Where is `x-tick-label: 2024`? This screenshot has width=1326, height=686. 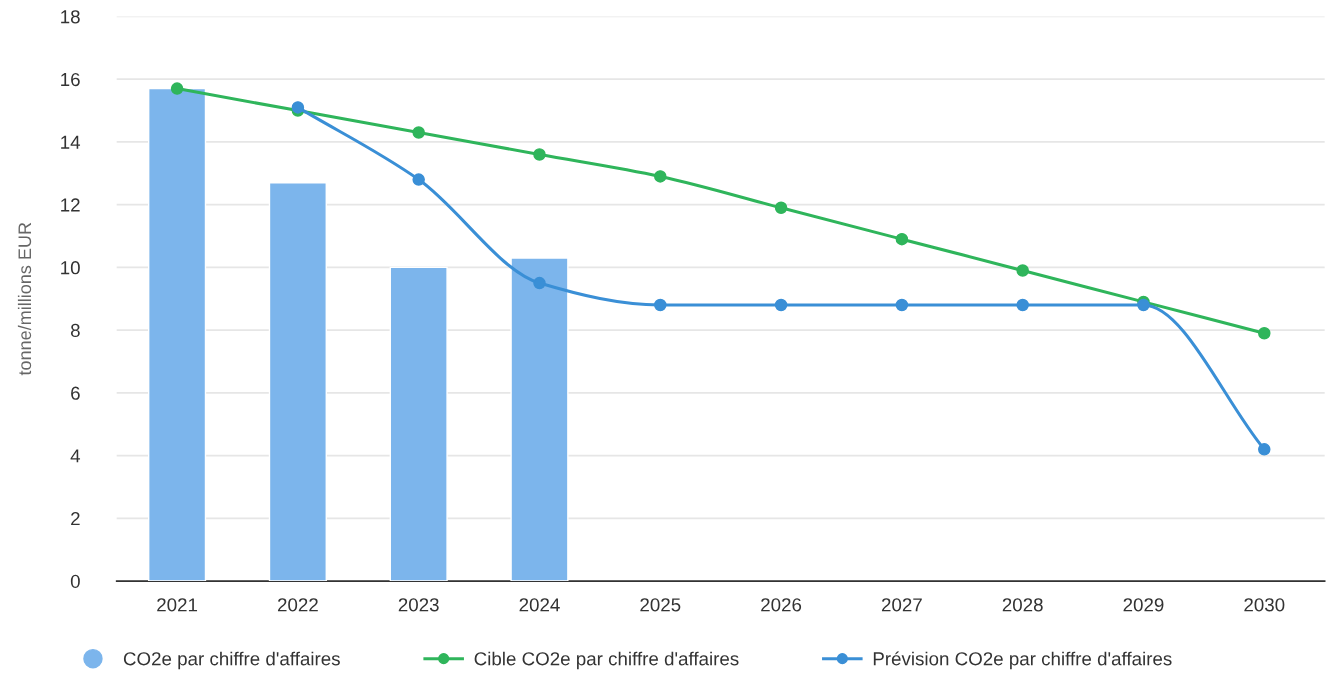
x-tick-label: 2024 is located at coordinates (539, 605).